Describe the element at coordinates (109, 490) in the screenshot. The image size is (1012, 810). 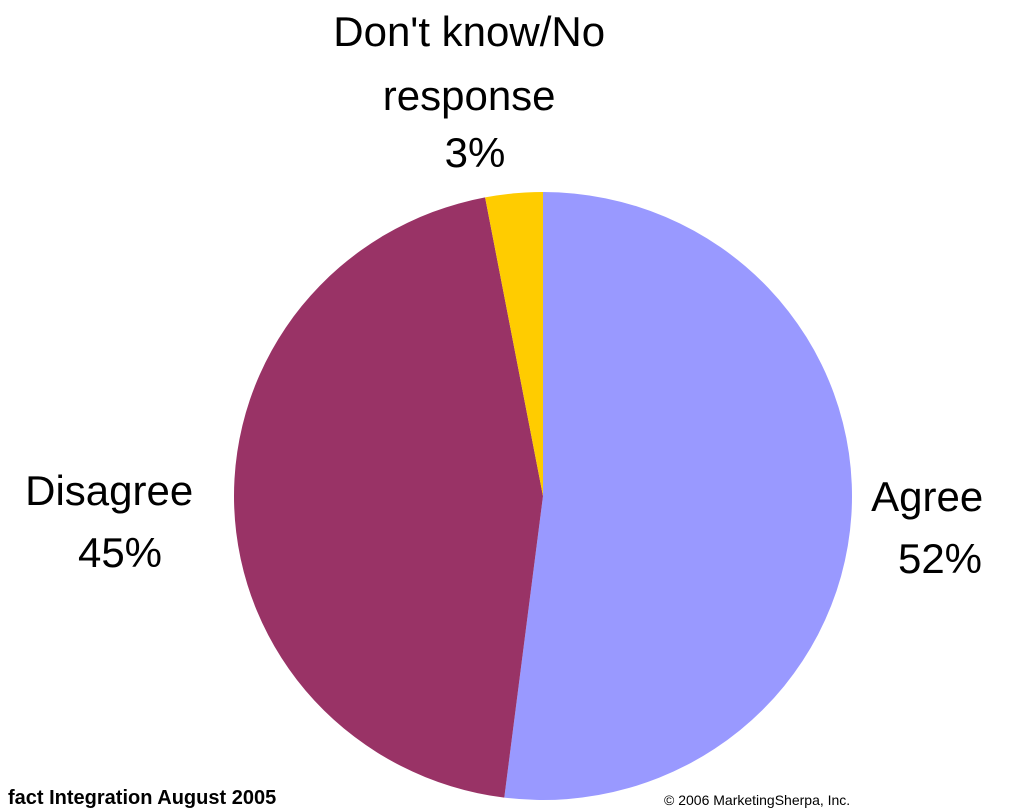
I see `slice-label-disagree-name: Disagree` at that location.